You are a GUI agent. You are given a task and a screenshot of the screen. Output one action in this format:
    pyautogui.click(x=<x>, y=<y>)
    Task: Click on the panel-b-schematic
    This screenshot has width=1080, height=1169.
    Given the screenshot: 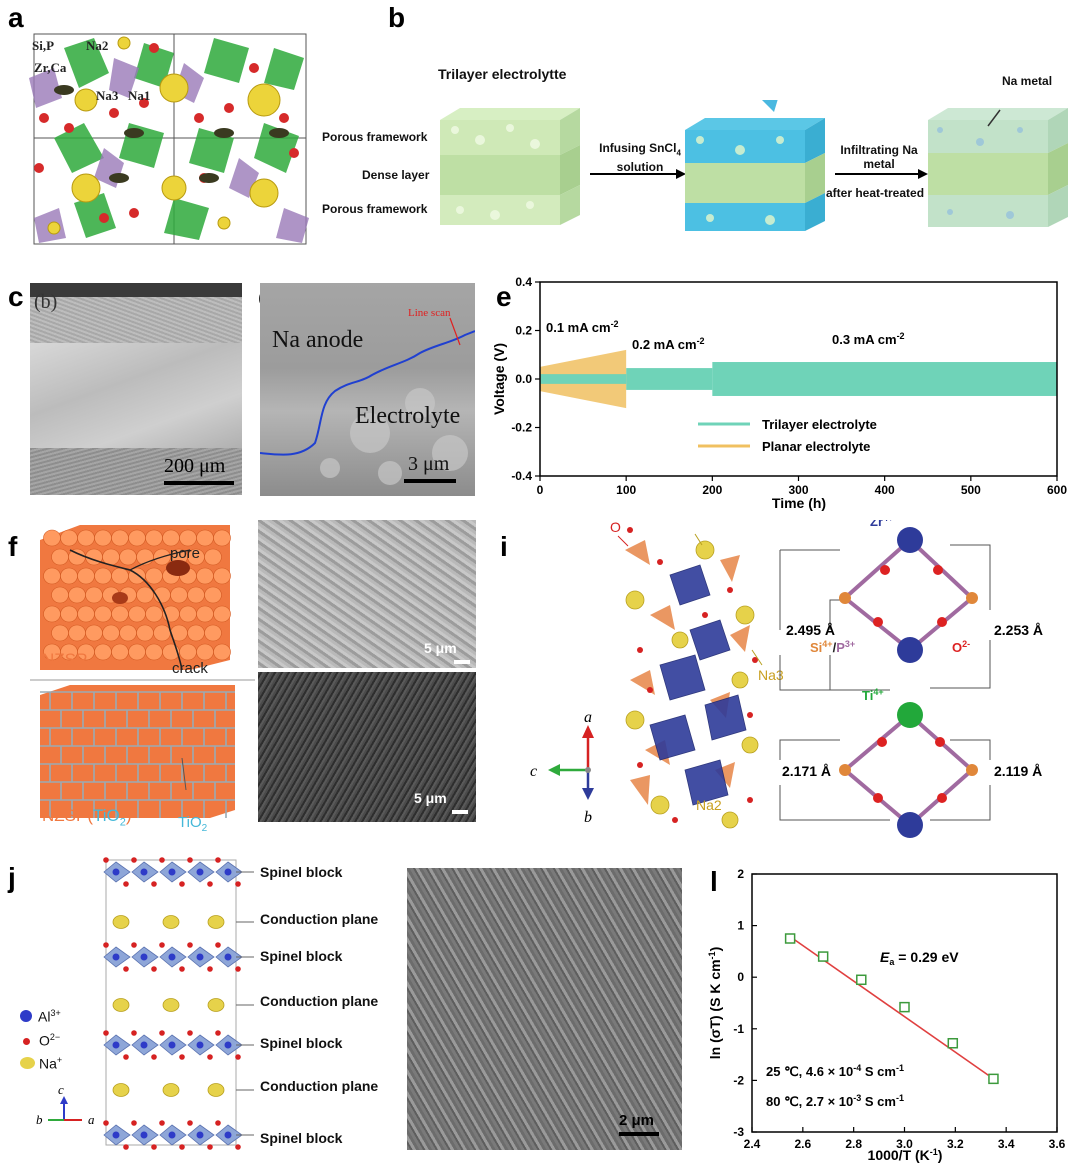 What is the action you would take?
    pyautogui.click(x=754, y=165)
    